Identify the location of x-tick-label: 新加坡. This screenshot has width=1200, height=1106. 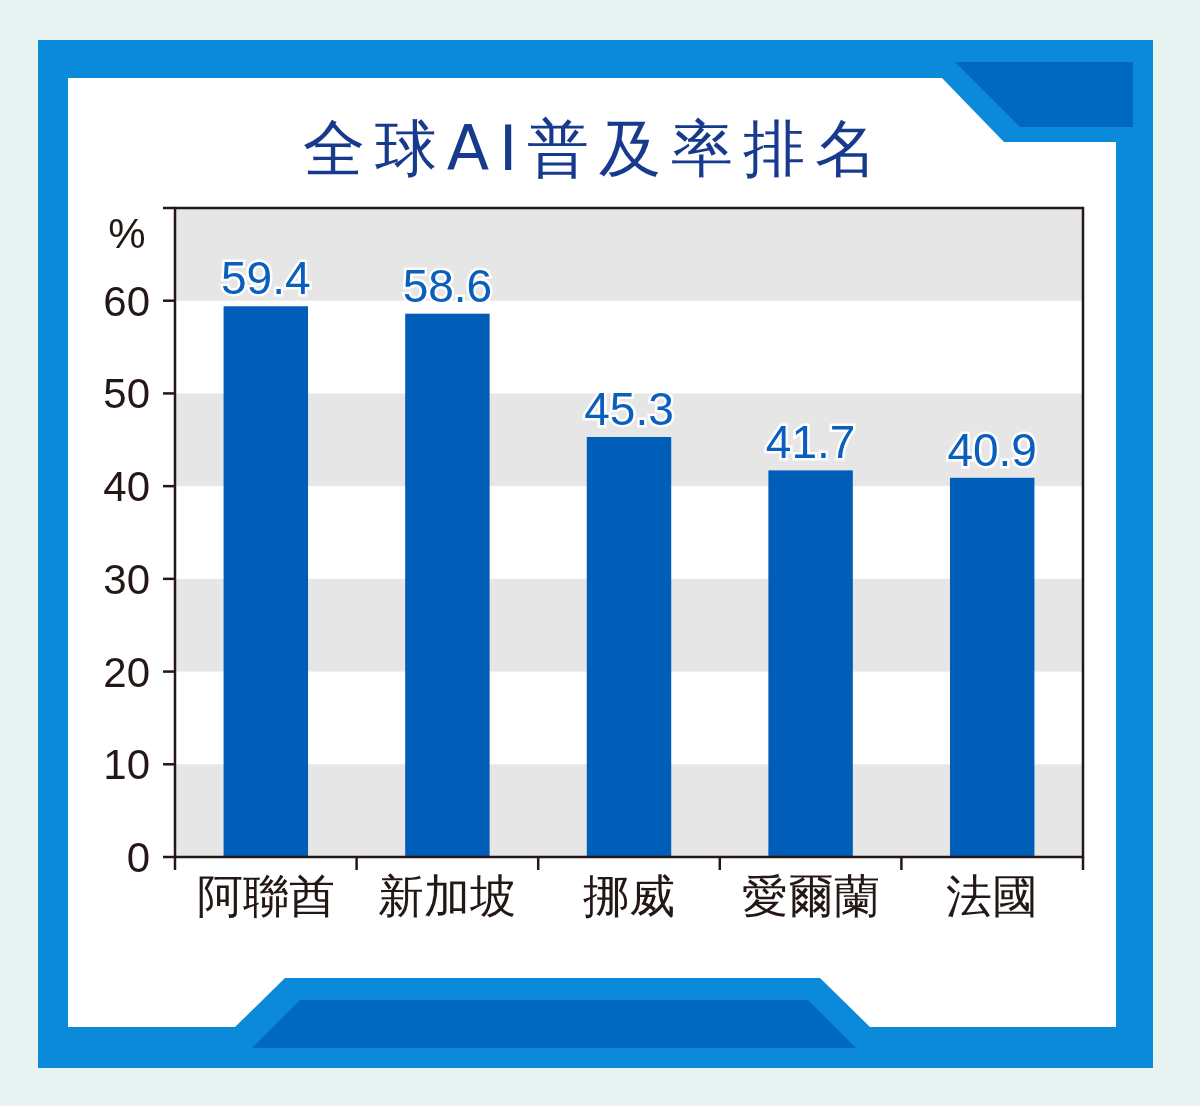
(447, 896).